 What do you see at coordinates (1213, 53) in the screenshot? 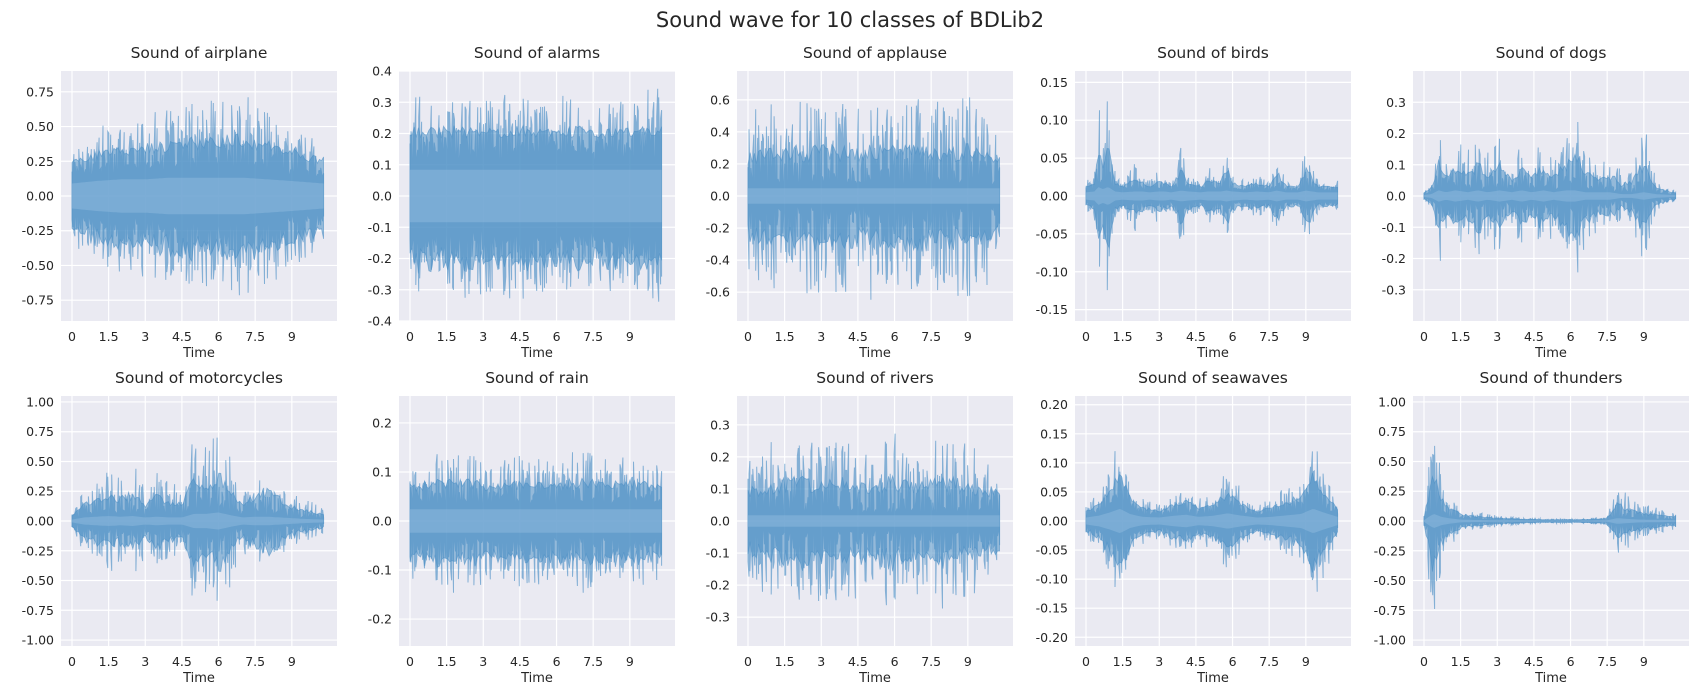
I see `subplot-title: Sound of birds` at bounding box center [1213, 53].